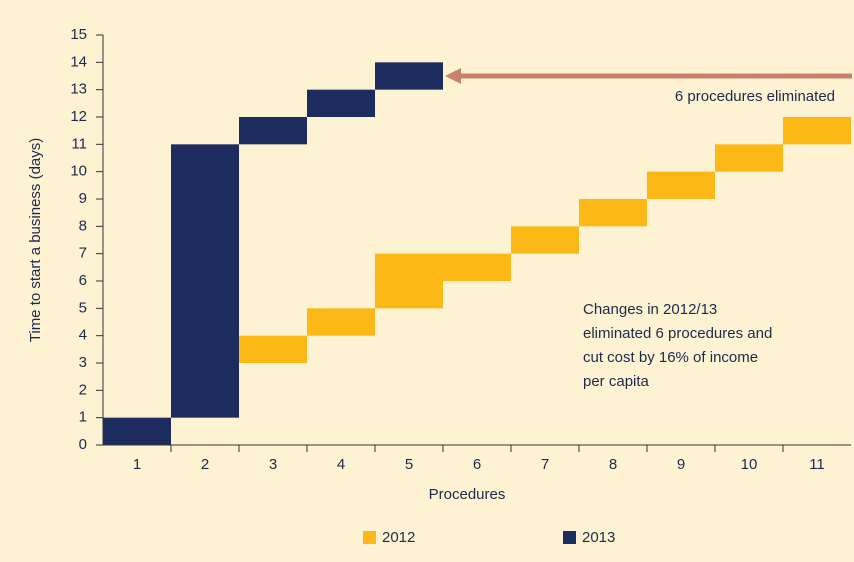 The width and height of the screenshot is (854, 562). What do you see at coordinates (670, 357) in the screenshot?
I see `note-line: cut cost by 16% of income` at bounding box center [670, 357].